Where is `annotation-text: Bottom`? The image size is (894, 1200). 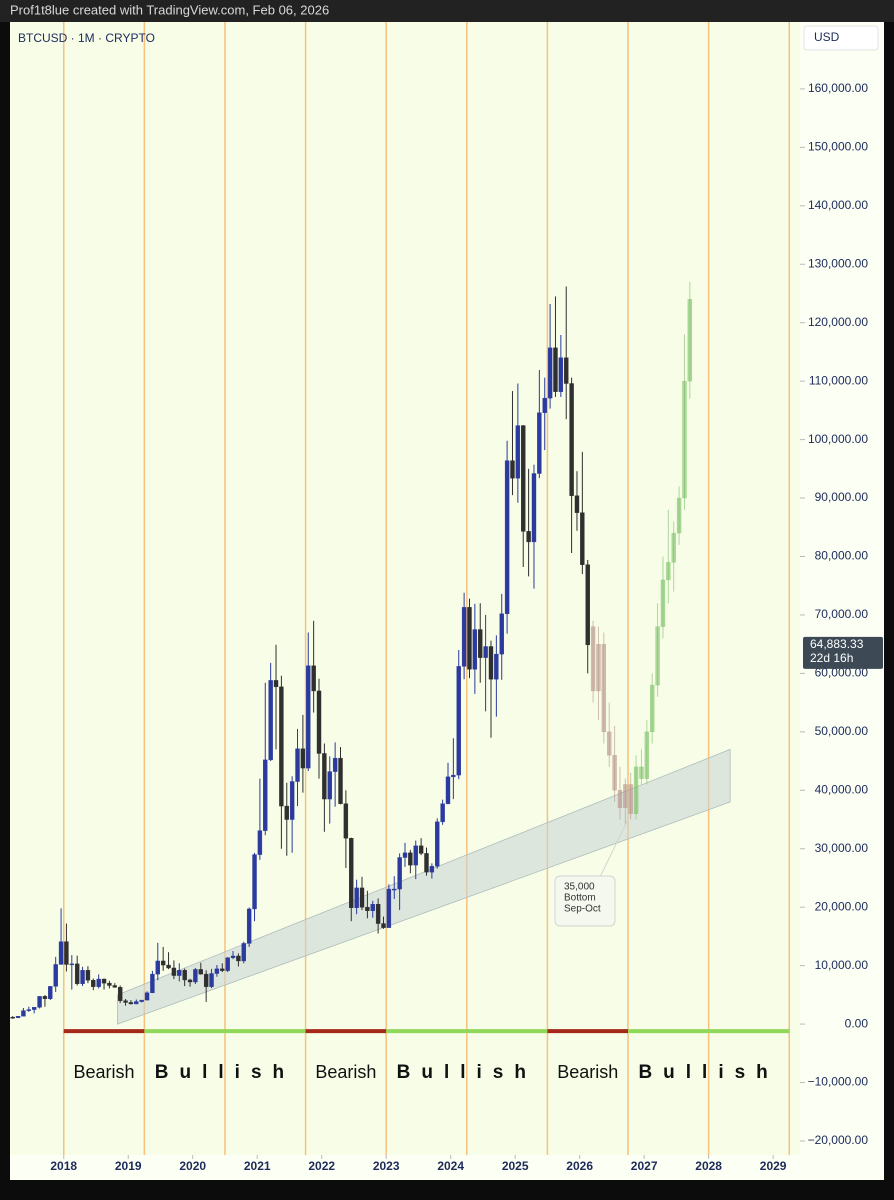
annotation-text: Bottom is located at coordinates (580, 898).